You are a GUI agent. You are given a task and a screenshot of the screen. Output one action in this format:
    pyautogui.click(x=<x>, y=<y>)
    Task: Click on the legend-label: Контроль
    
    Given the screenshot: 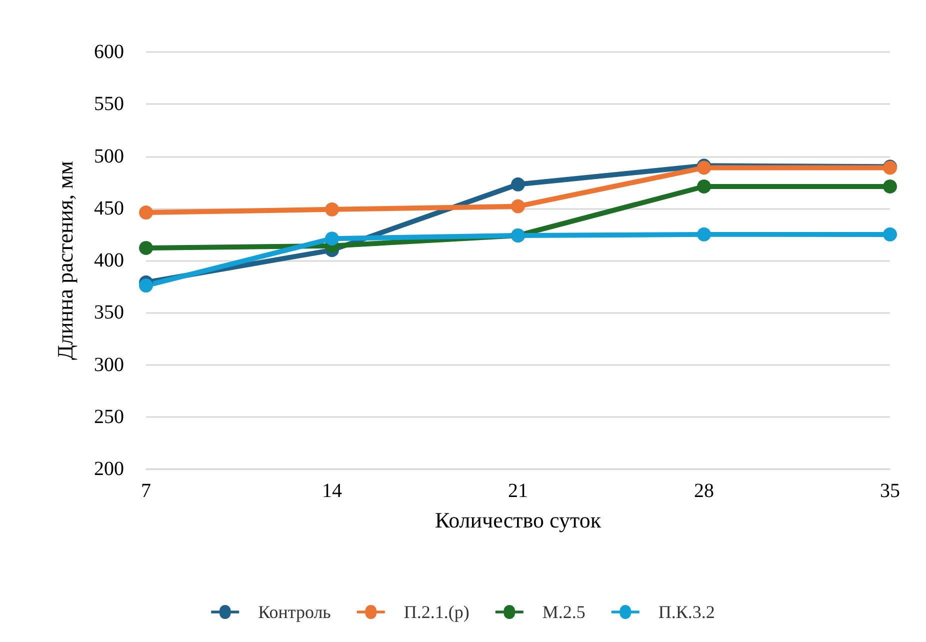 What is the action you would take?
    pyautogui.click(x=294, y=612)
    